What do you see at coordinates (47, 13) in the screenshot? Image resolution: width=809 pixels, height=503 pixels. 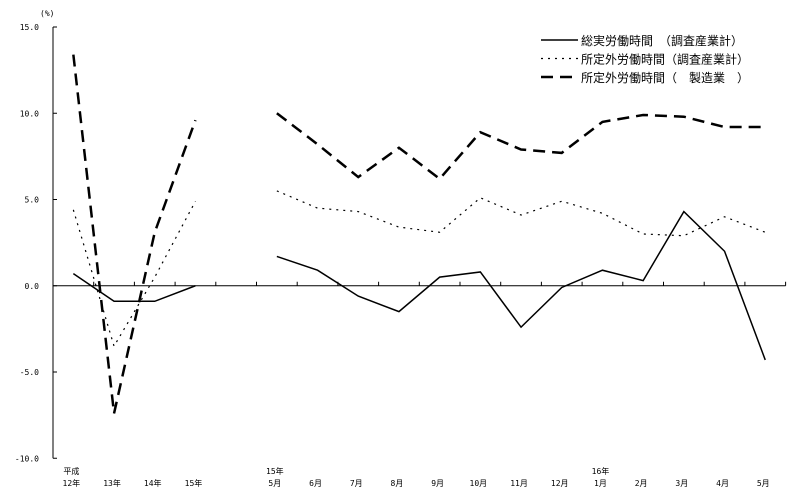 I see `y-unit-label: (%)` at bounding box center [47, 13].